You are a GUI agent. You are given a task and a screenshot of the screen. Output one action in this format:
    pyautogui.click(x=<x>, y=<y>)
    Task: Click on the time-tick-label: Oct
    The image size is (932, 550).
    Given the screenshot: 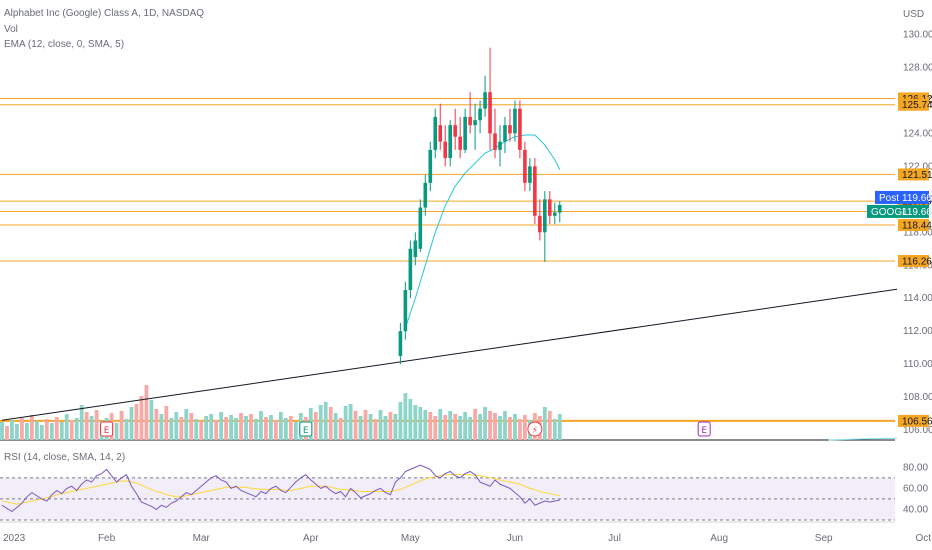 What is the action you would take?
    pyautogui.click(x=924, y=538)
    